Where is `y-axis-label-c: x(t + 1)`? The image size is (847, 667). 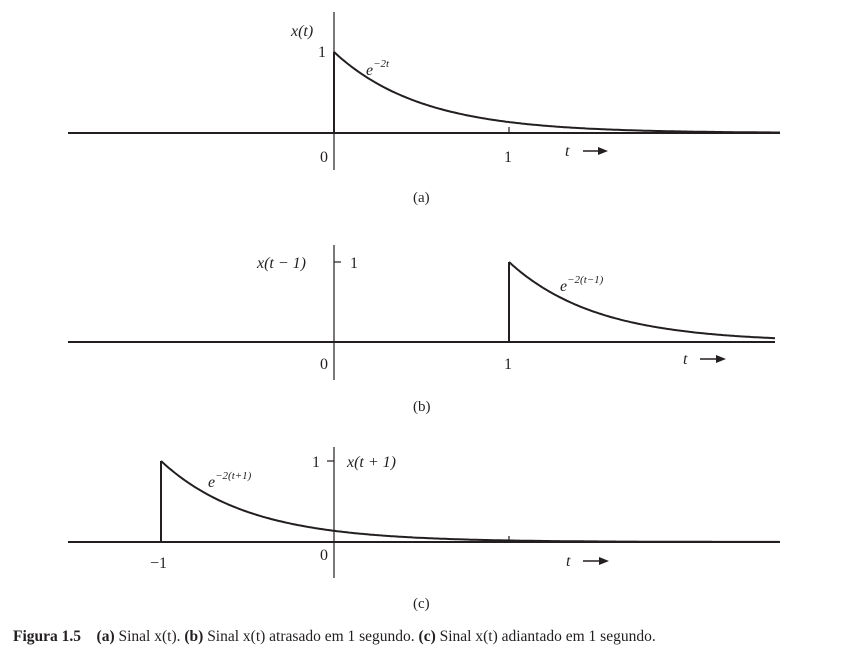
y-axis-label-c: x(t + 1) is located at coordinates (371, 462).